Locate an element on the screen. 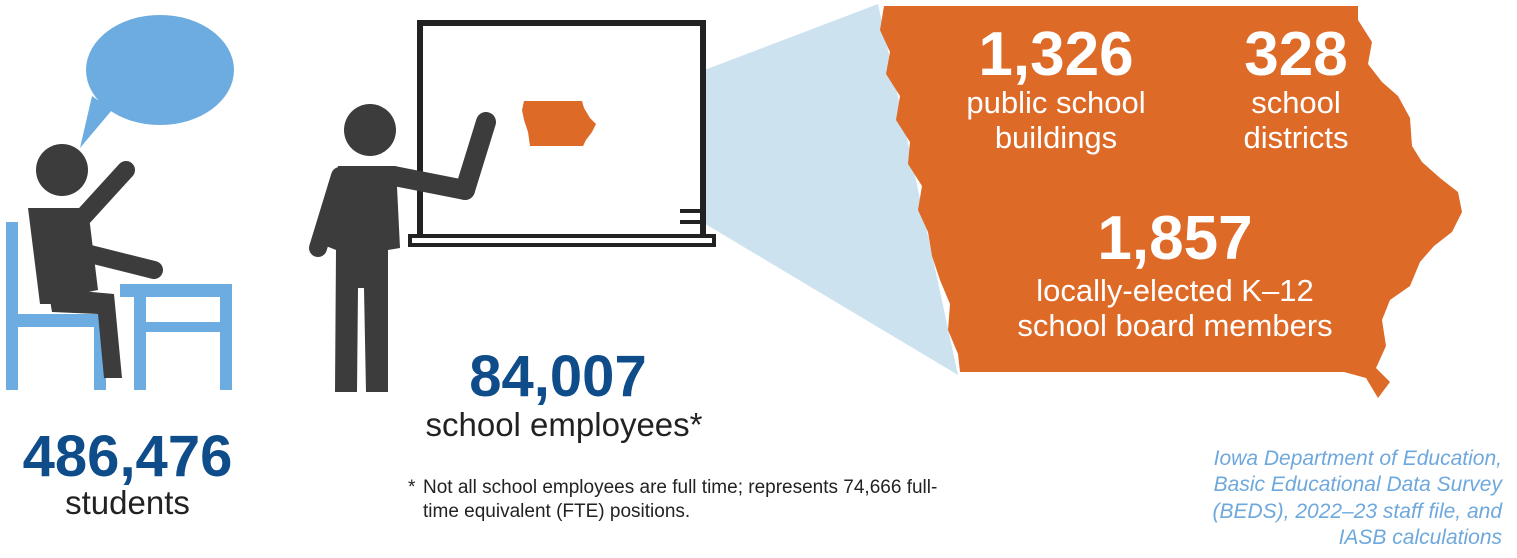 This screenshot has height=558, width=1517. footnote-marker: * is located at coordinates (412, 487).